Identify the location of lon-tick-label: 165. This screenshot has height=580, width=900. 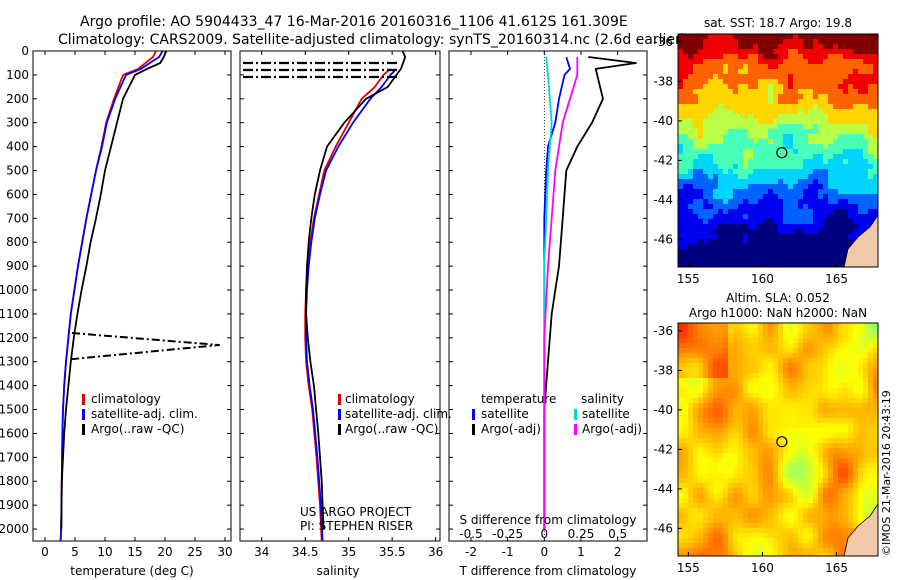
(836, 568).